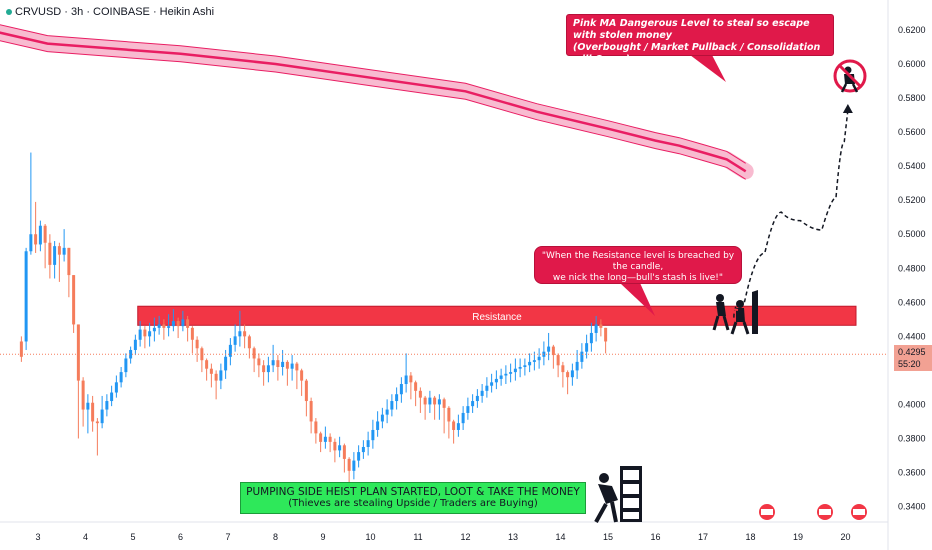 The height and width of the screenshot is (550, 932). What do you see at coordinates (497, 317) in the screenshot?
I see `resistance-label: Resistance` at bounding box center [497, 317].